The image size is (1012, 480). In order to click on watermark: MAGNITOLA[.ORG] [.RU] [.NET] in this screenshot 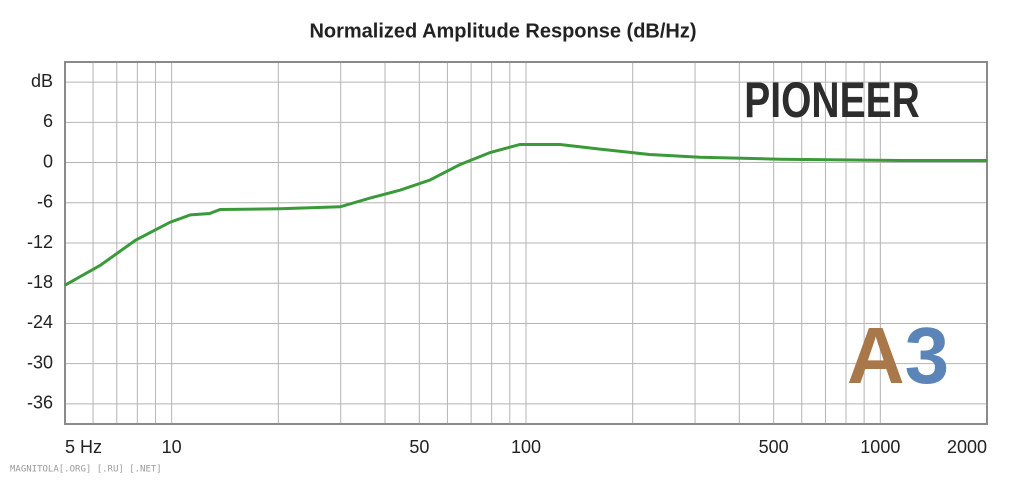, I will do `click(86, 470)`.